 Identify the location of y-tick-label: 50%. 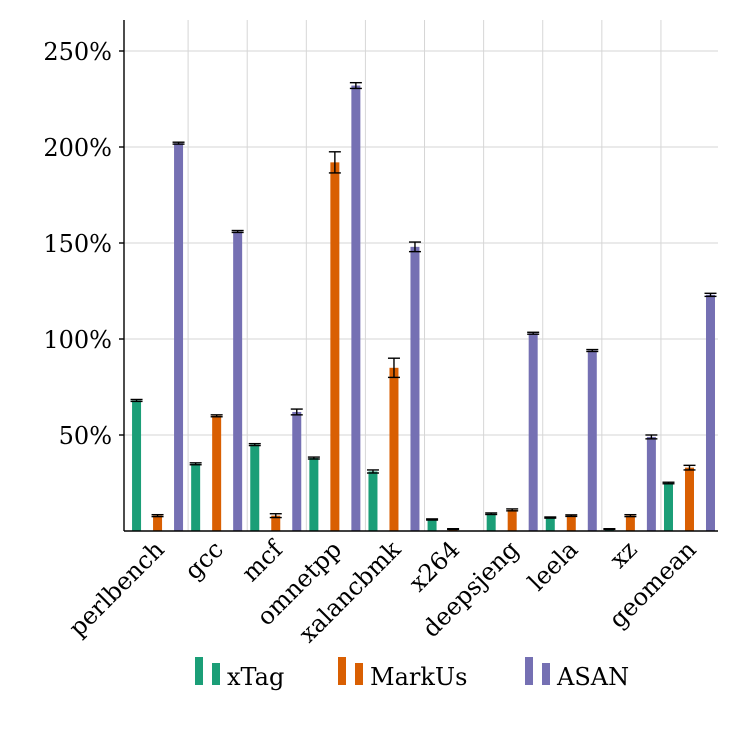
(85, 436).